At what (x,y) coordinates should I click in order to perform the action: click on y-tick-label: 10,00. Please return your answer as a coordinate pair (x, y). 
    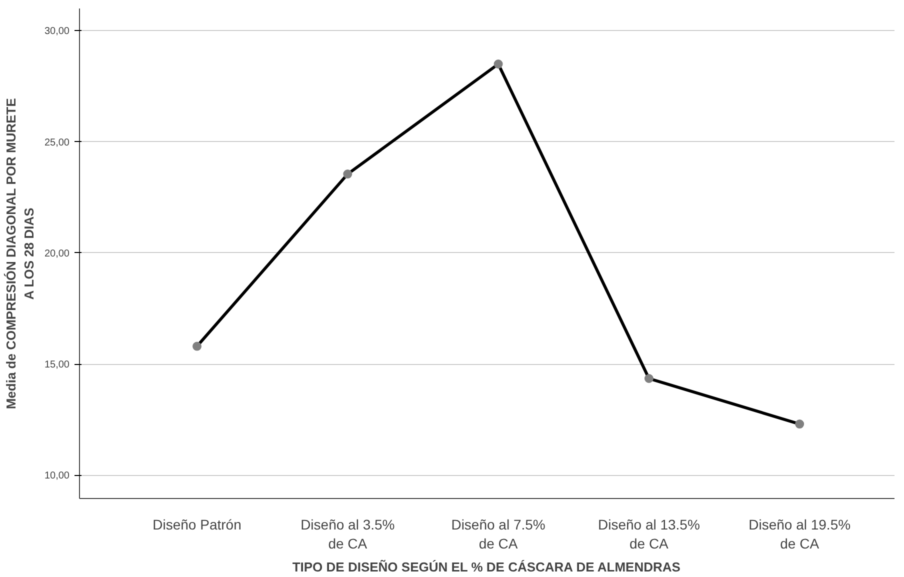
    Looking at the image, I should click on (57, 476).